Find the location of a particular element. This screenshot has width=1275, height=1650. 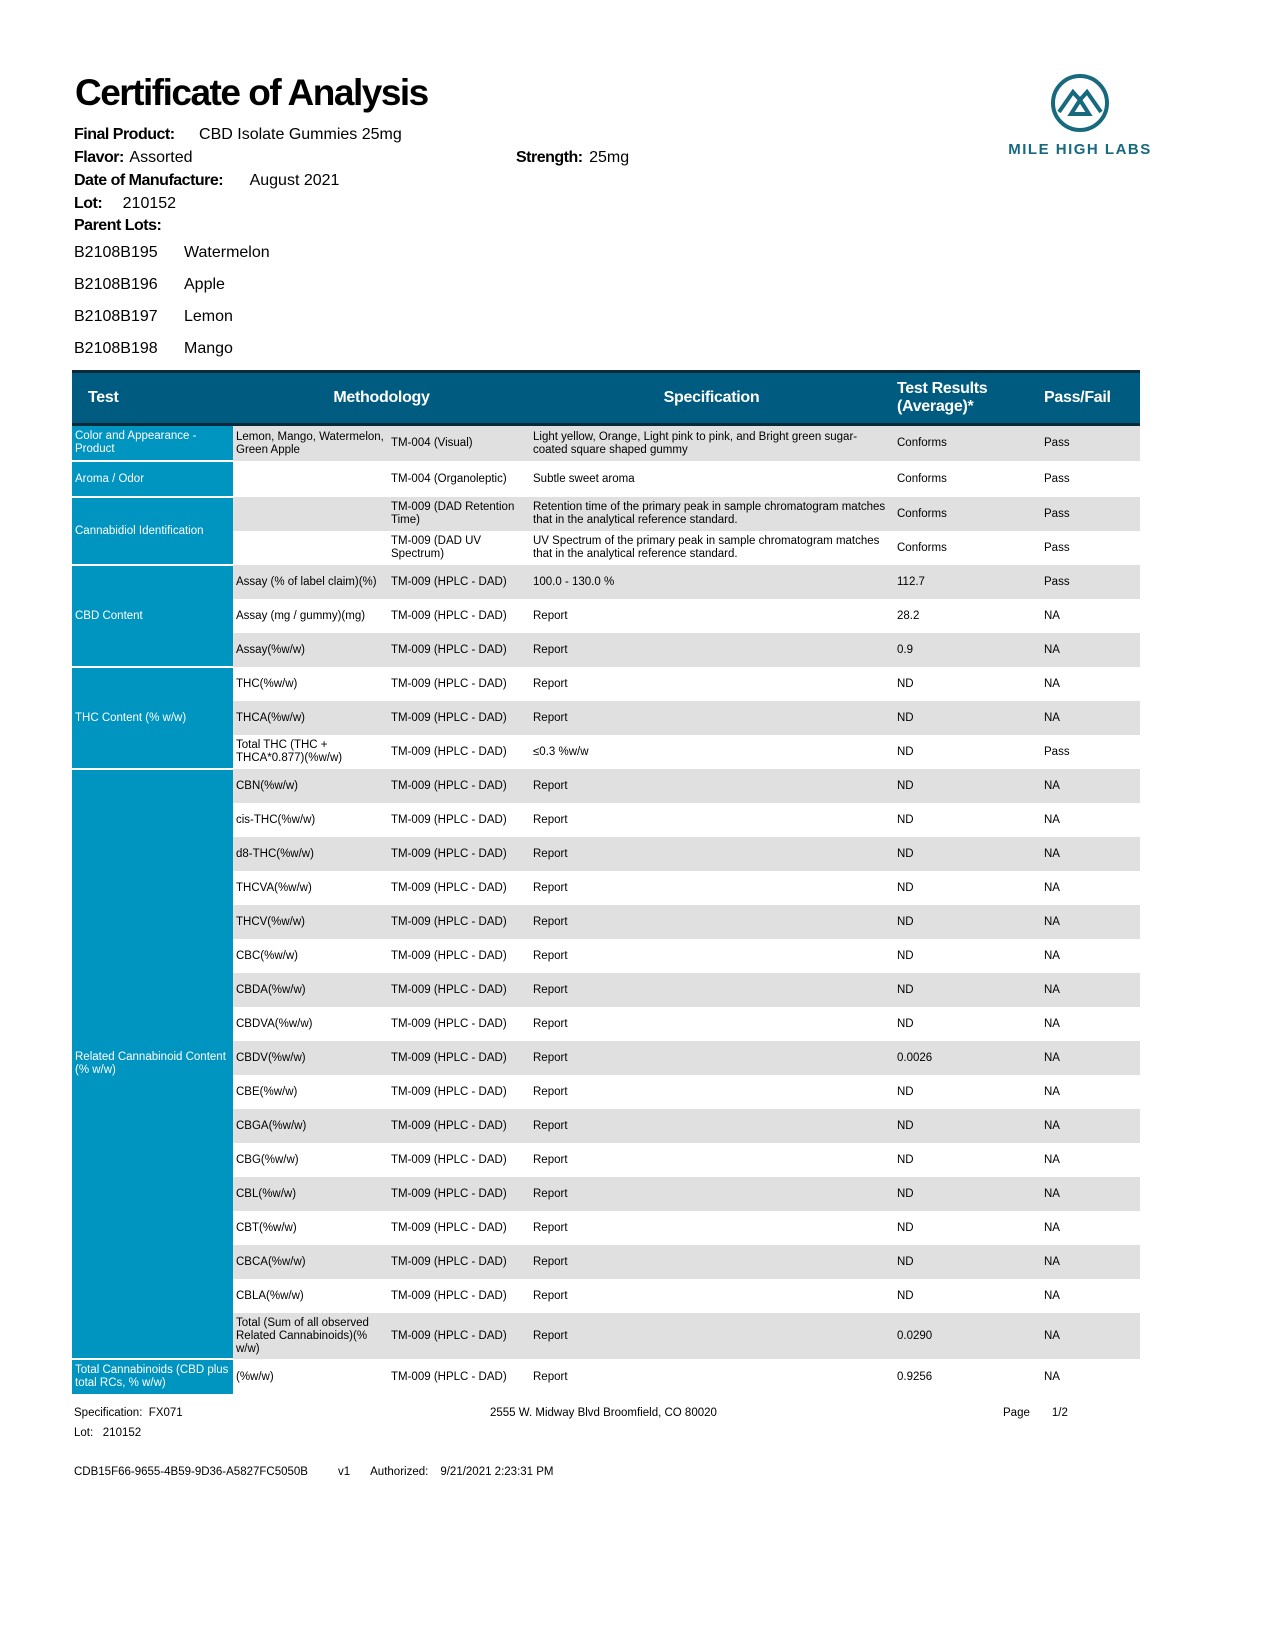

table-row: CBCA(%w/w) TM-009 (HPLC - DAD) Report ND NA is located at coordinates (606, 1262).